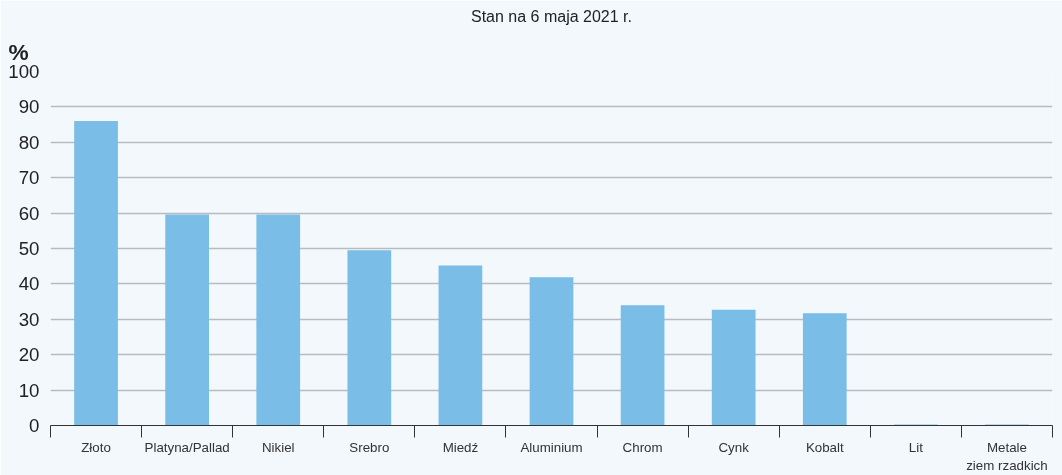 This screenshot has height=475, width=1062. I want to click on y-tick-label: 0, so click(34, 425).